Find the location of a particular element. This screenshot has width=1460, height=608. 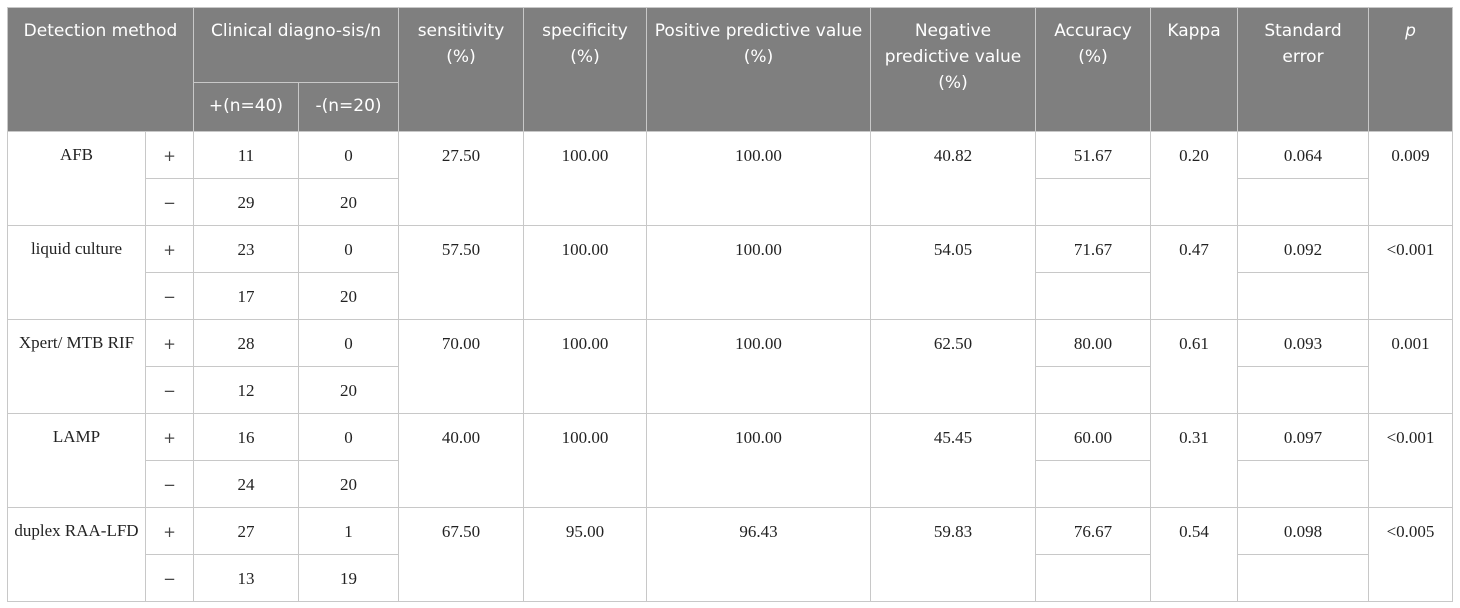

positive-negative-count: 1 is located at coordinates (348, 531).